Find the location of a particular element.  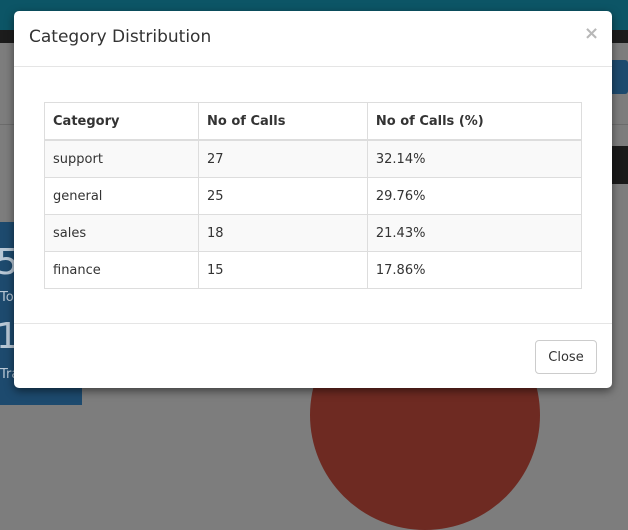

table-cell: 25 is located at coordinates (283, 196).